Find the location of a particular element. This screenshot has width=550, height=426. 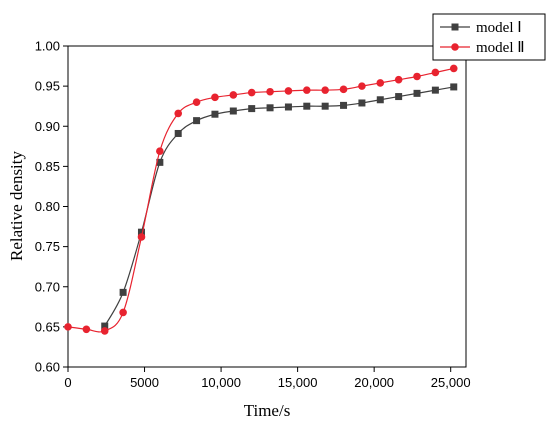

x-tick-label: 5000 is located at coordinates (144, 382).